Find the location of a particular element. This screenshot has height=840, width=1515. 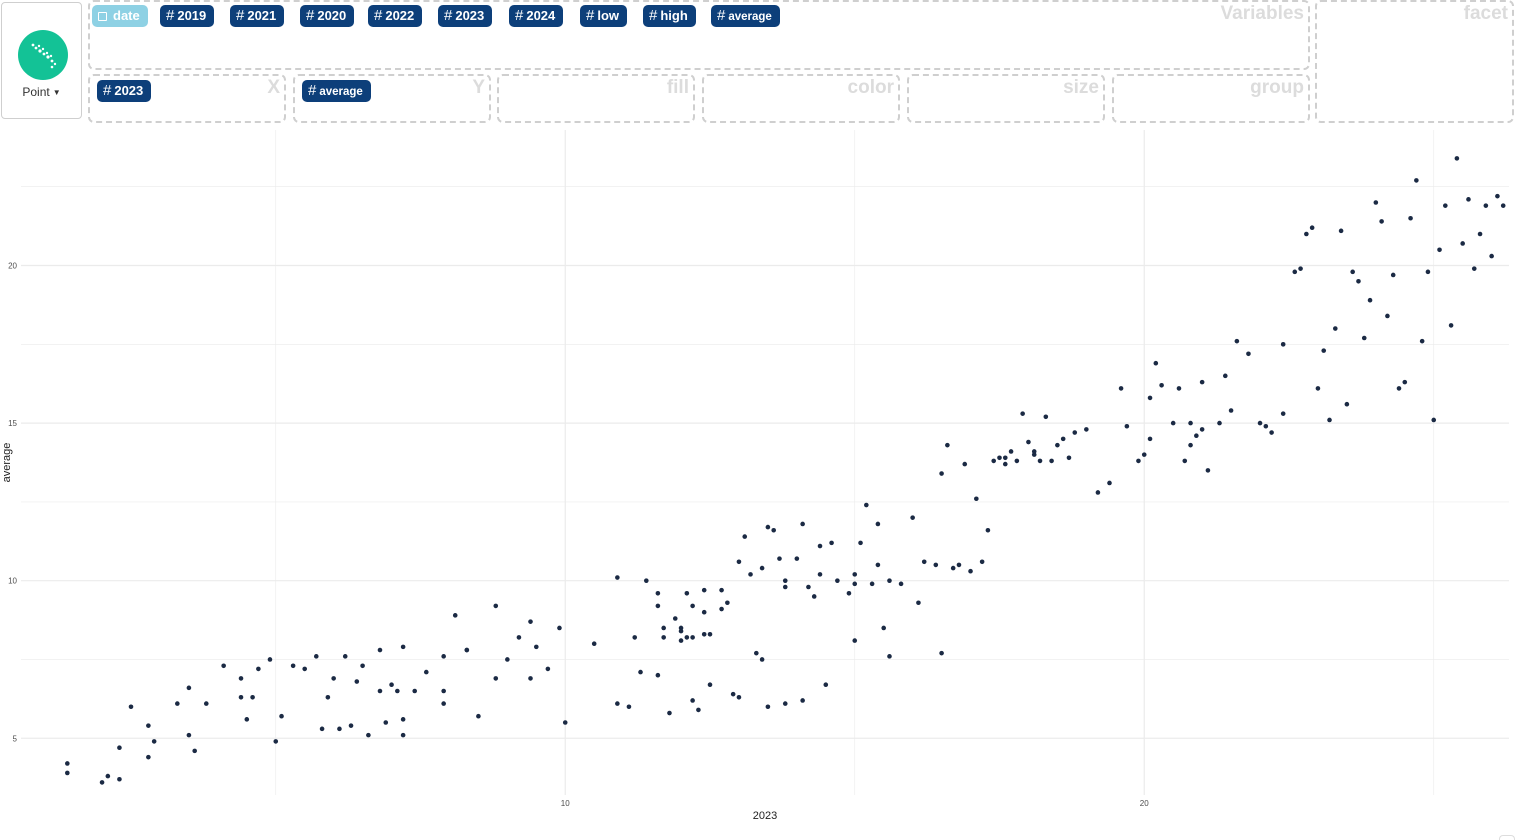

geom-selector: Point ▼ is located at coordinates (41, 60).